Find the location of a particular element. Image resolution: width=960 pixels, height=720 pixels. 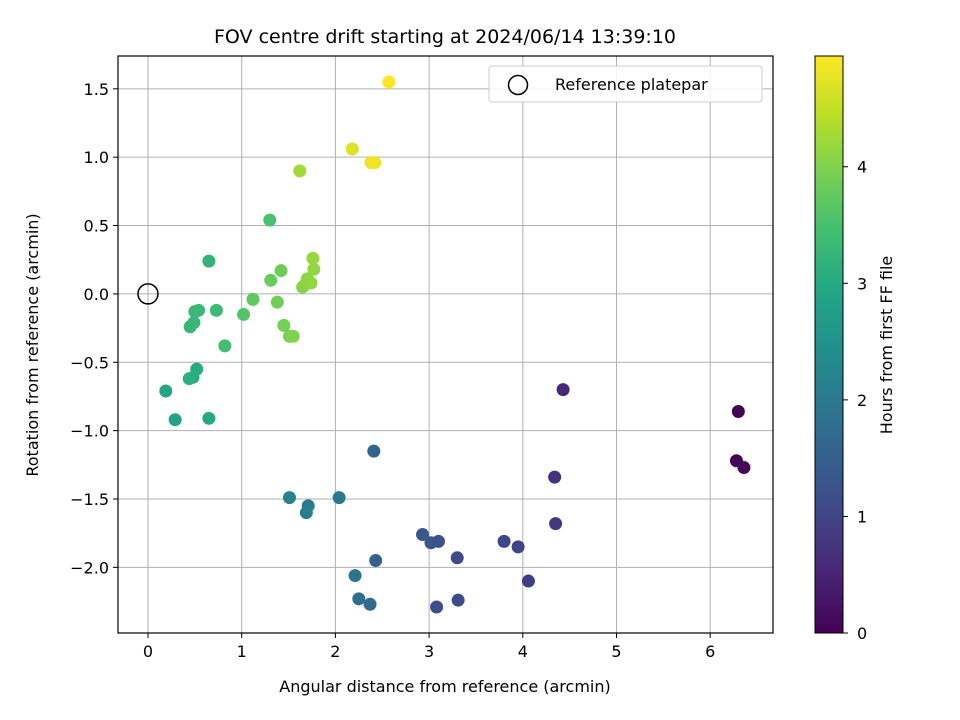

legend-box is located at coordinates (625, 84).